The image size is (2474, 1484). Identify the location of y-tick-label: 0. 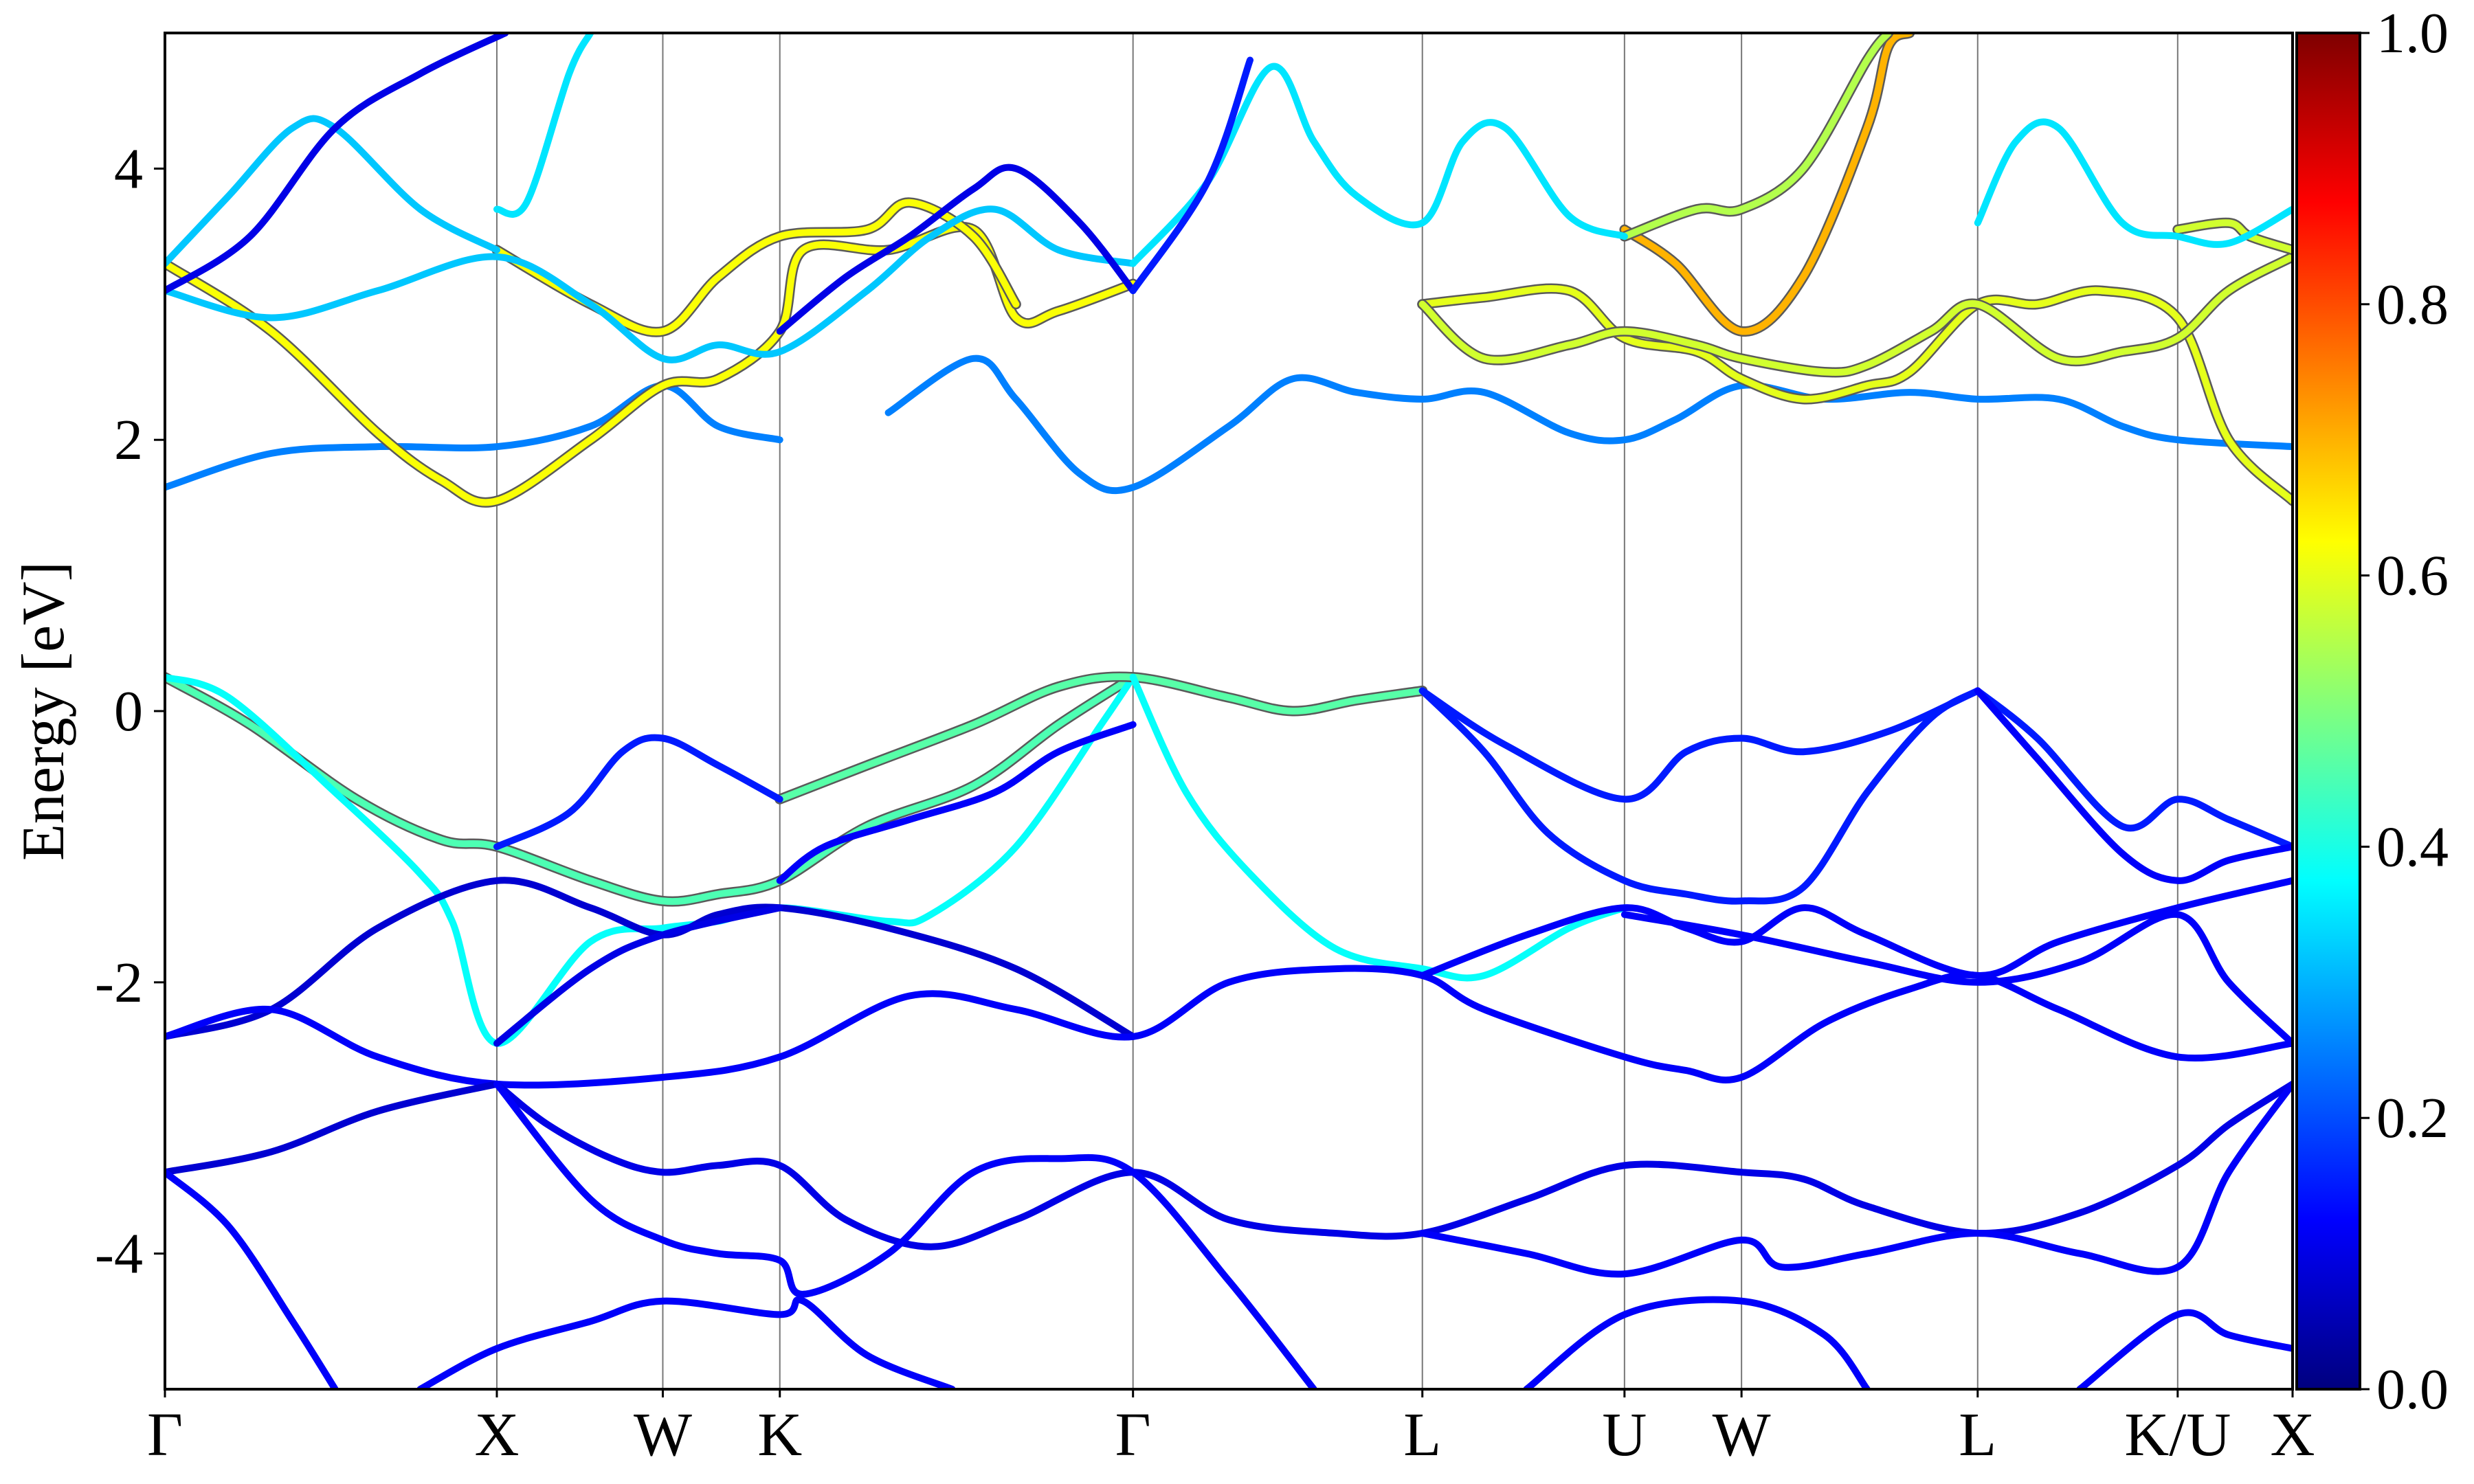
(128, 711).